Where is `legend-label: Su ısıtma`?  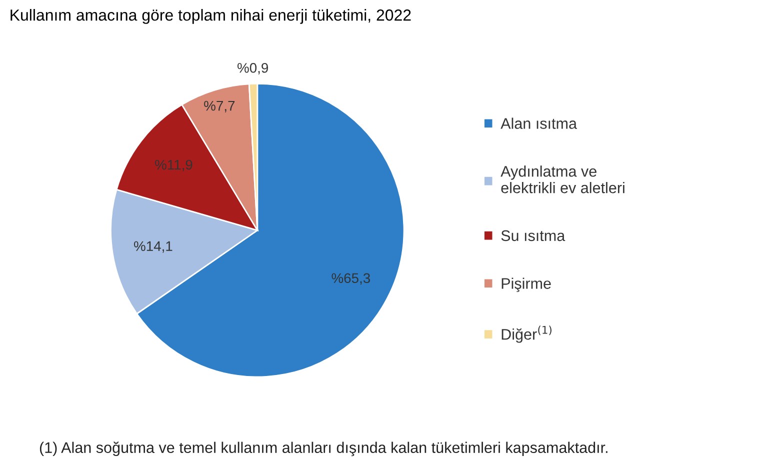 legend-label: Su ısıtma is located at coordinates (533, 236).